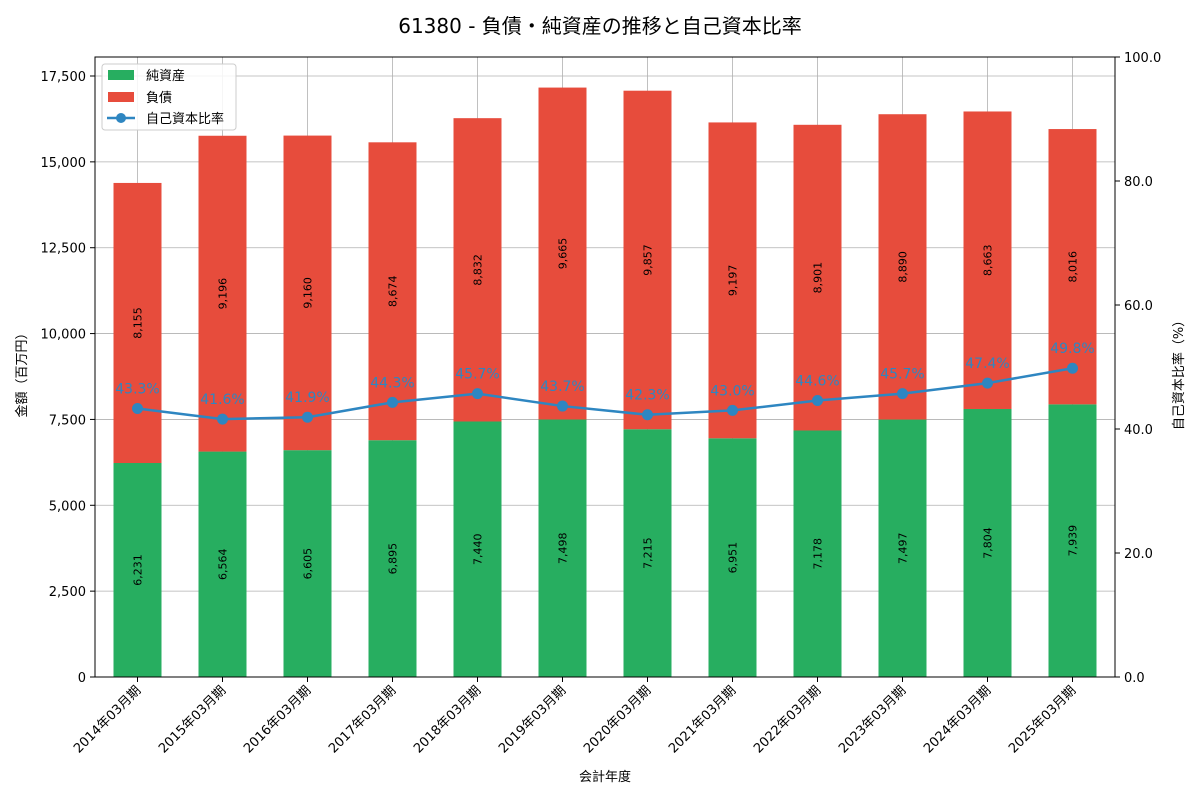  Describe the element at coordinates (192, 719) in the screenshot. I see `x-tick-label: 2015年03月期` at that location.